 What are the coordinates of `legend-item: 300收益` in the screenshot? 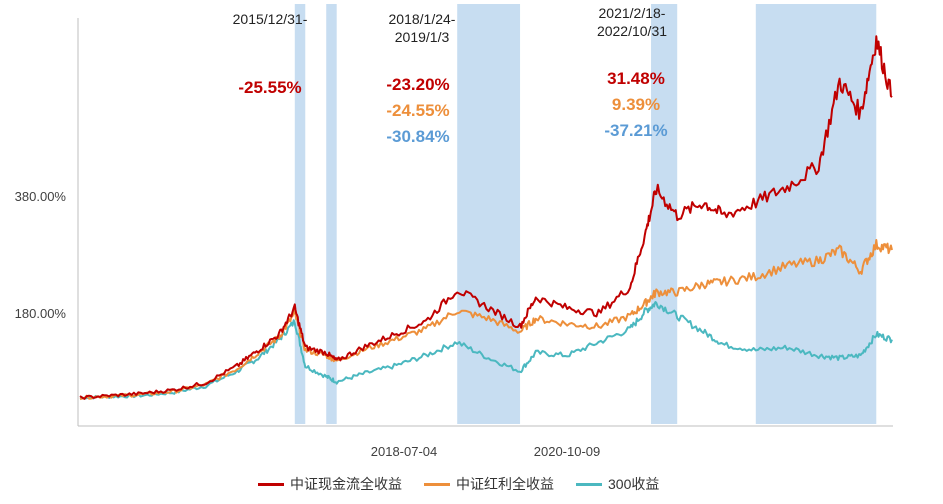 It's located at (617, 484).